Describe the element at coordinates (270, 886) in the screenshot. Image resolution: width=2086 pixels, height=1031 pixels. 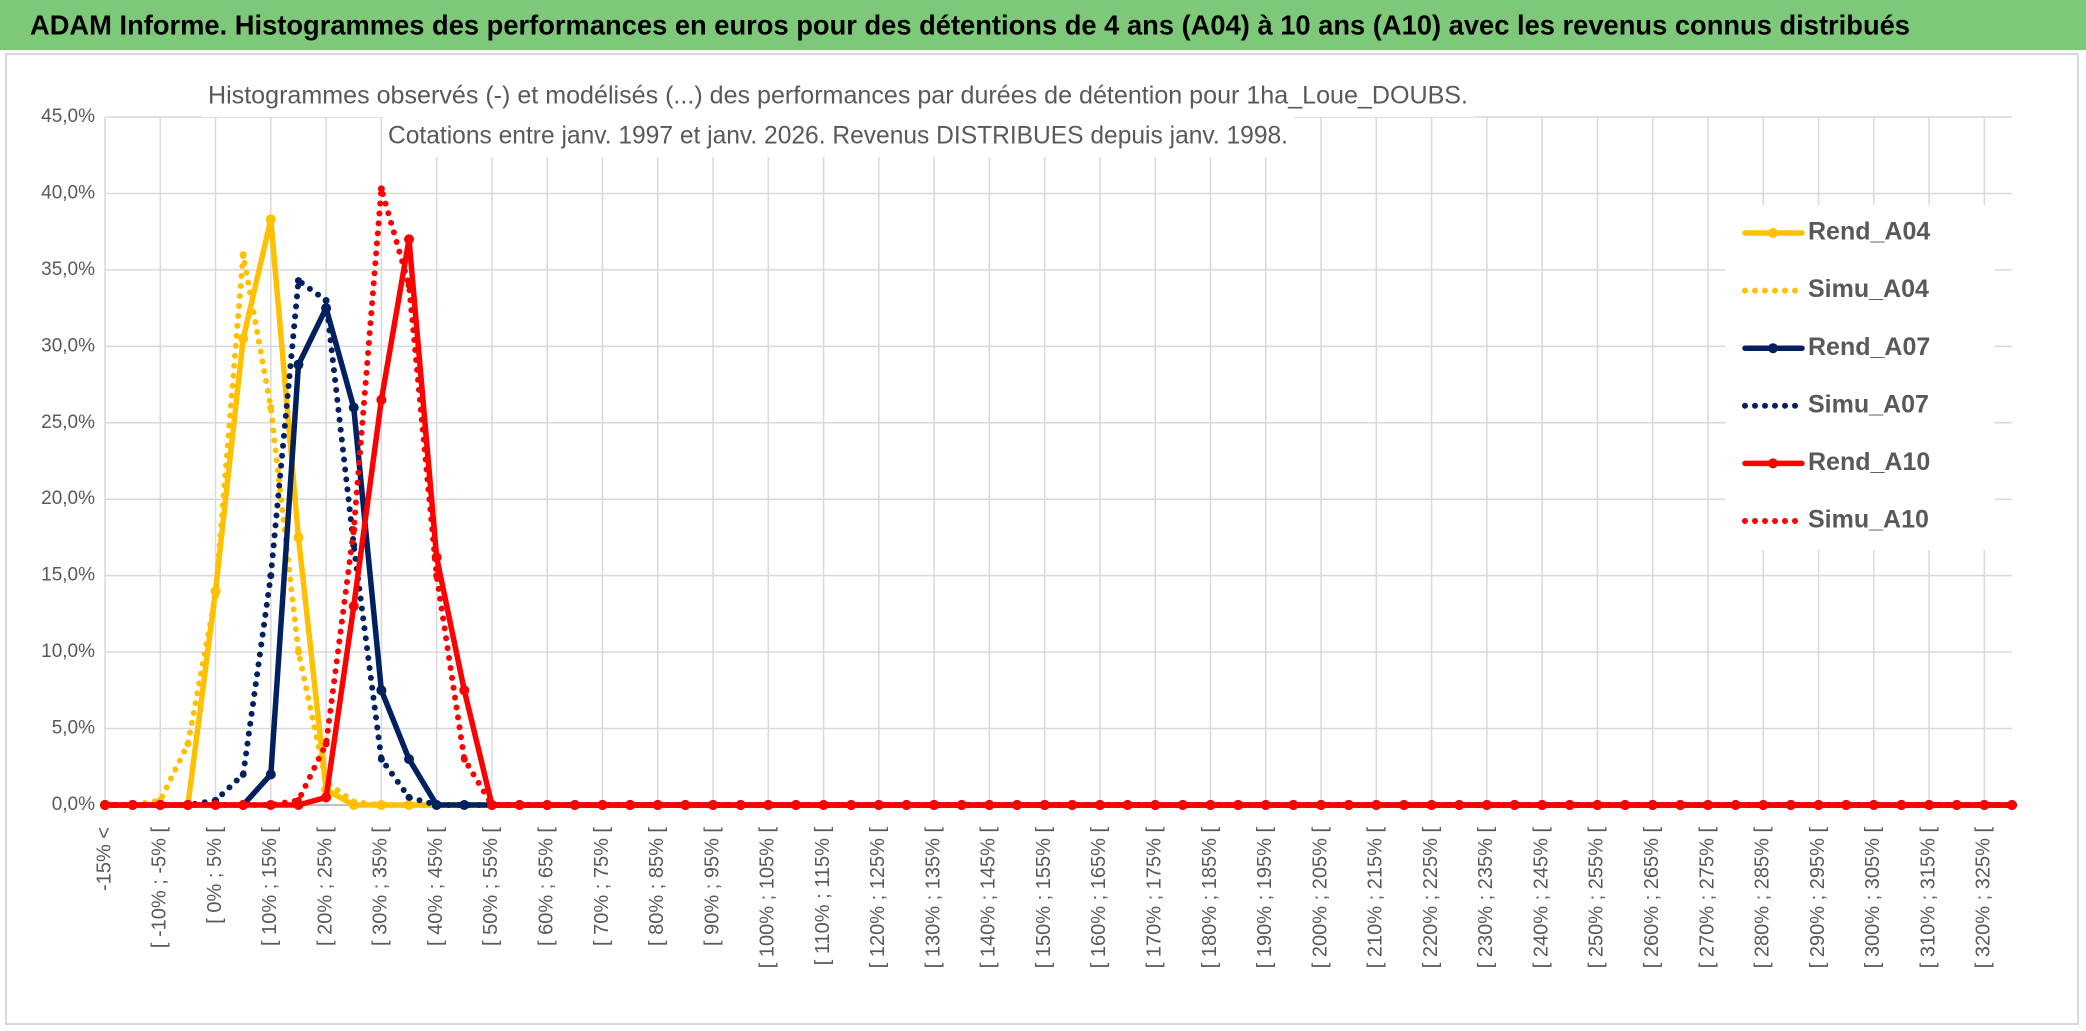
I see `x-tick-label: [ 10% ; 15% [` at that location.